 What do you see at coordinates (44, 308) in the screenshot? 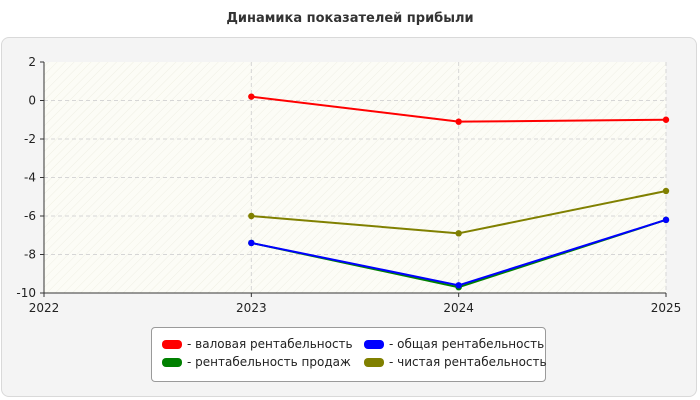
I see `x-tick-label: 2022` at bounding box center [44, 308].